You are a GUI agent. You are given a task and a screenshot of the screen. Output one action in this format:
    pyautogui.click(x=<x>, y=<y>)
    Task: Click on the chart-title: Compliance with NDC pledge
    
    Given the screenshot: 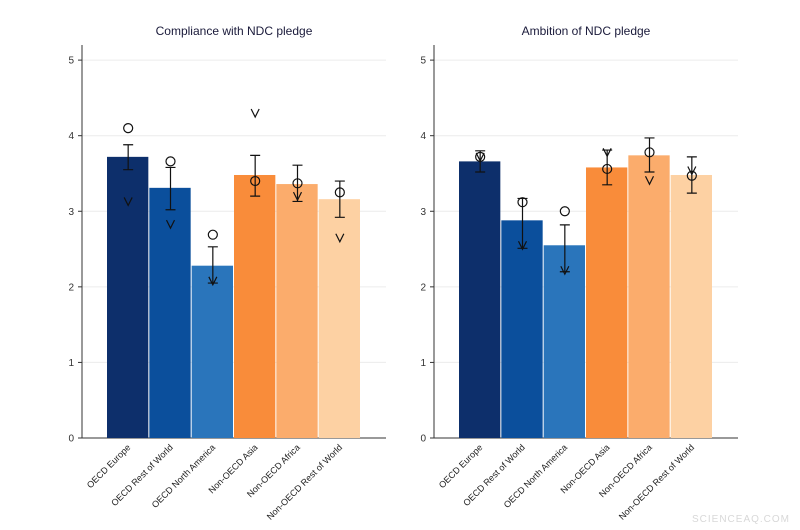 What is the action you would take?
    pyautogui.click(x=234, y=31)
    